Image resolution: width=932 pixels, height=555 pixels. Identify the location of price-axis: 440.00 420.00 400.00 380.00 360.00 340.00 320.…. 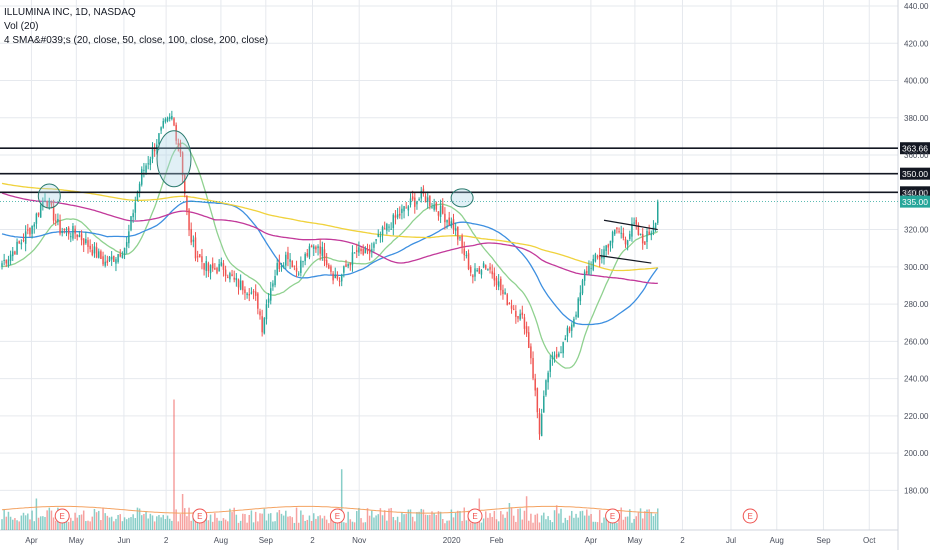
(916, 248).